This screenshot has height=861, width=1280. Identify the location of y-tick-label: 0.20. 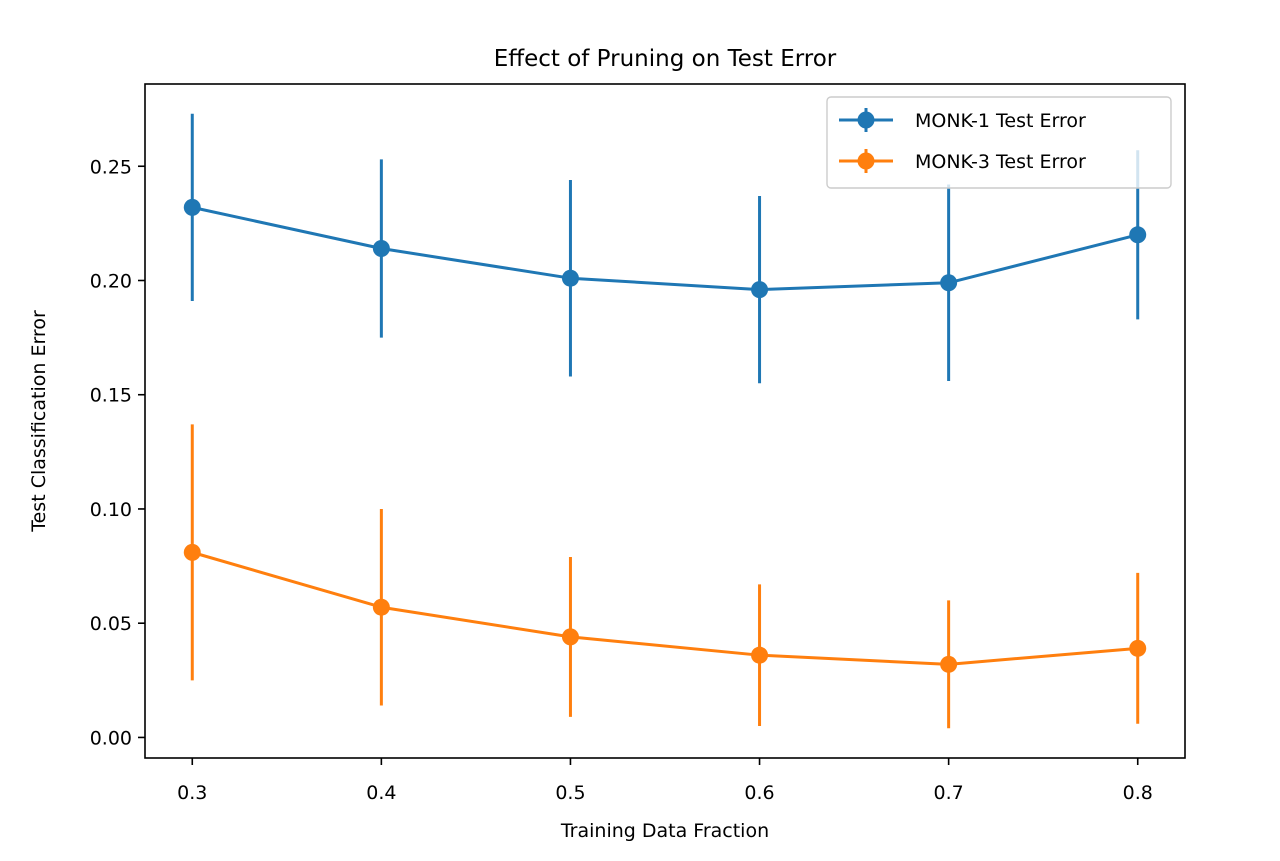
(111, 281).